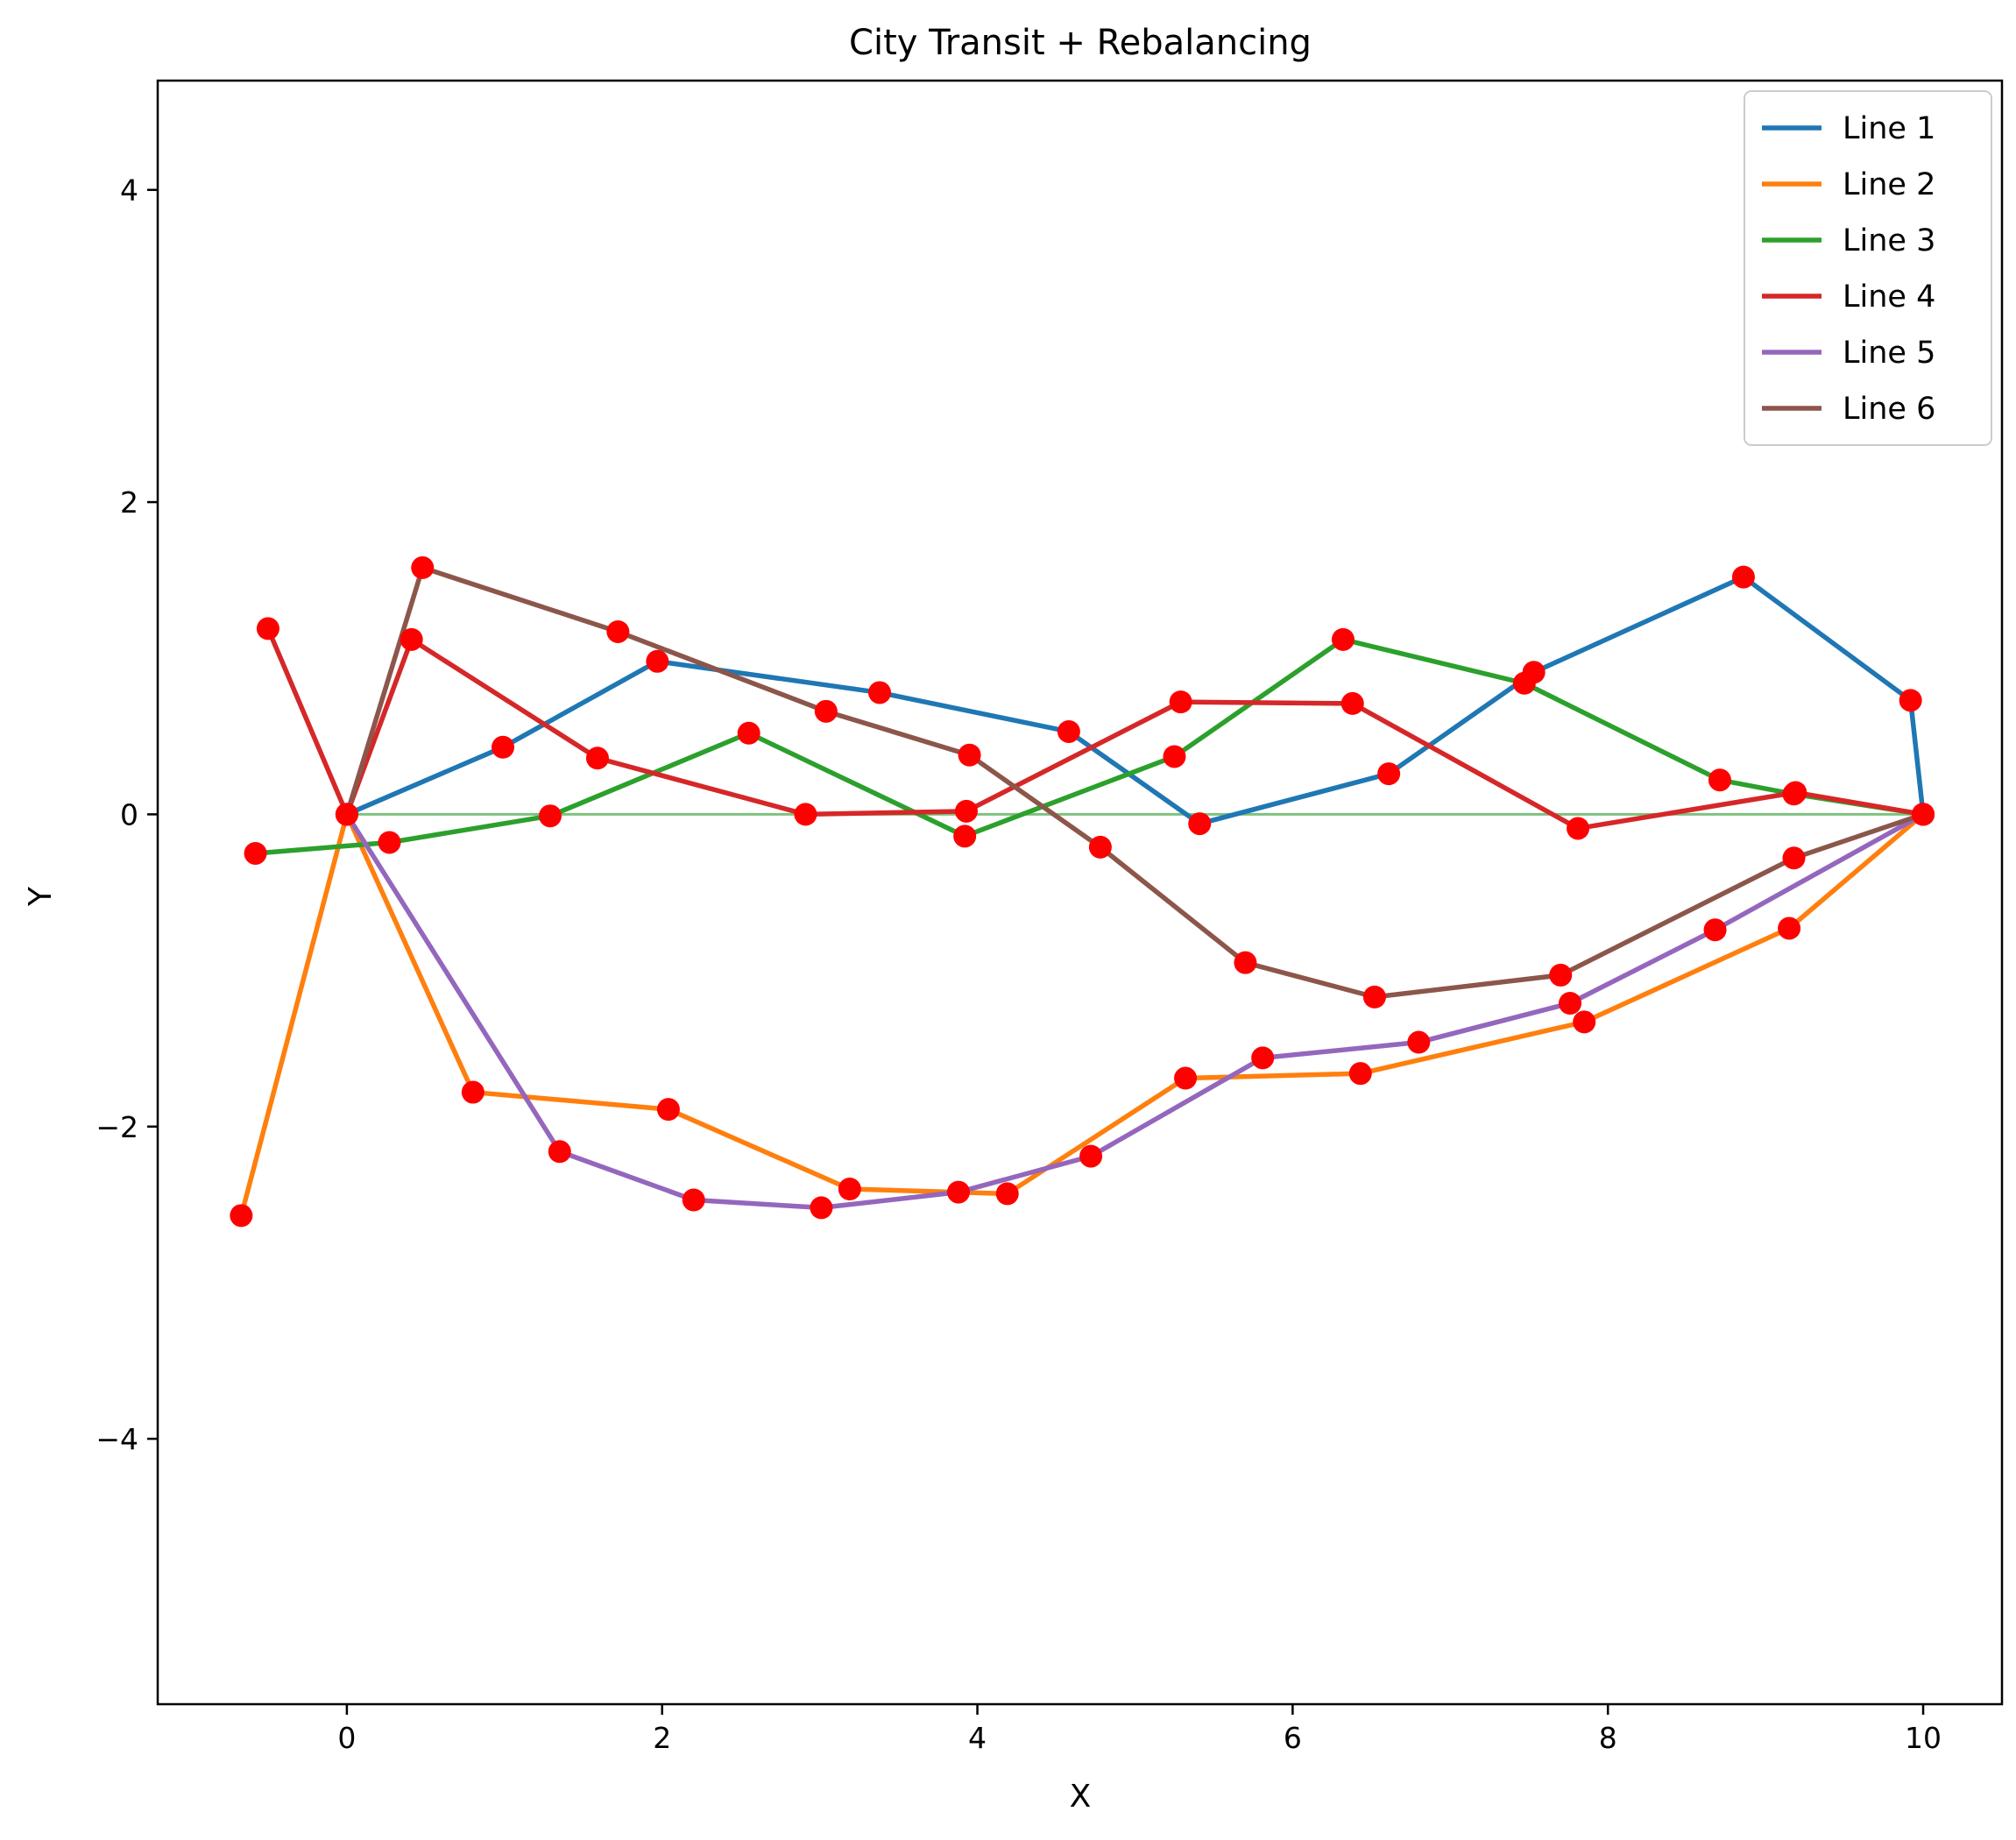 This screenshot has width=2016, height=1840. I want to click on y-tick-label: 4, so click(129, 190).